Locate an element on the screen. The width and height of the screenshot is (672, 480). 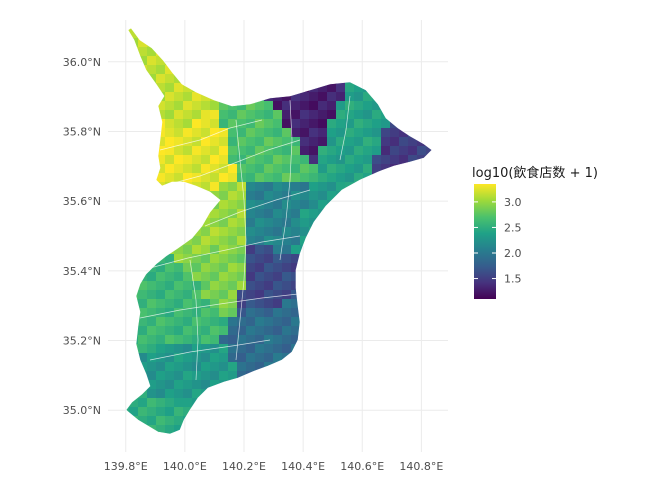
x-tick-label: 140.4°E is located at coordinates (303, 466).